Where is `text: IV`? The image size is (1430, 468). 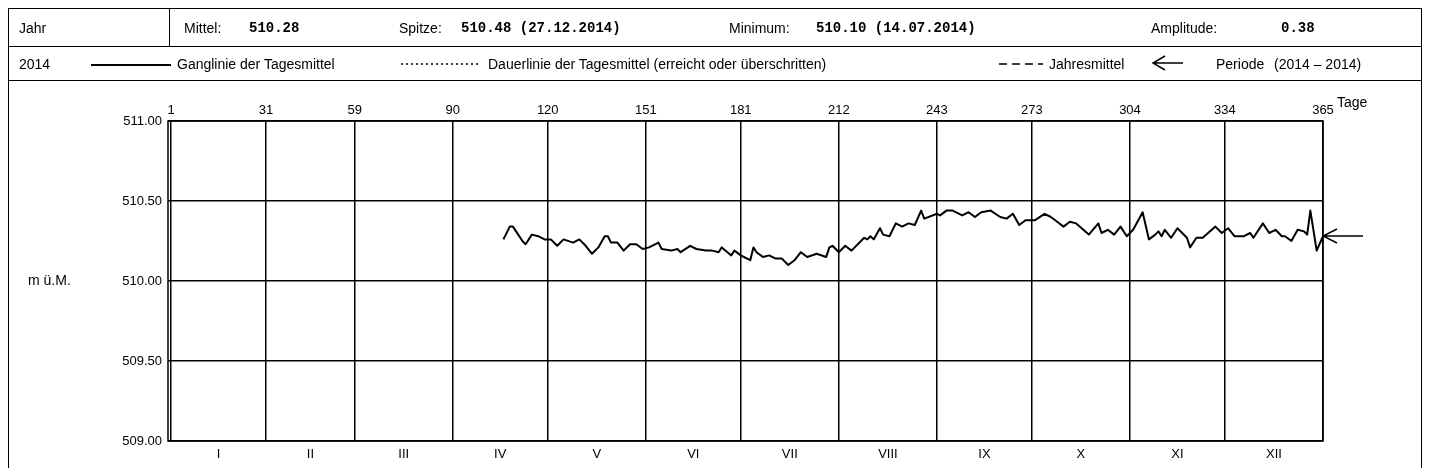
text: IV is located at coordinates (500, 454).